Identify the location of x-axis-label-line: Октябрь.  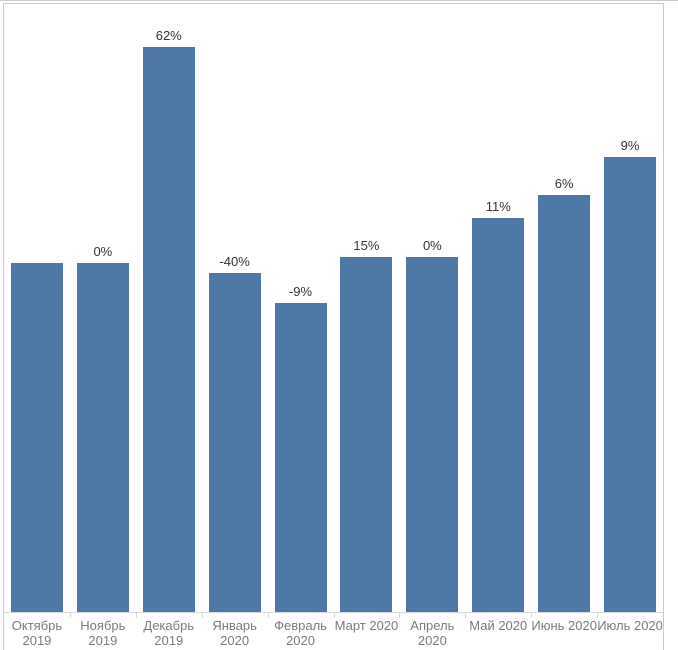
(37, 625).